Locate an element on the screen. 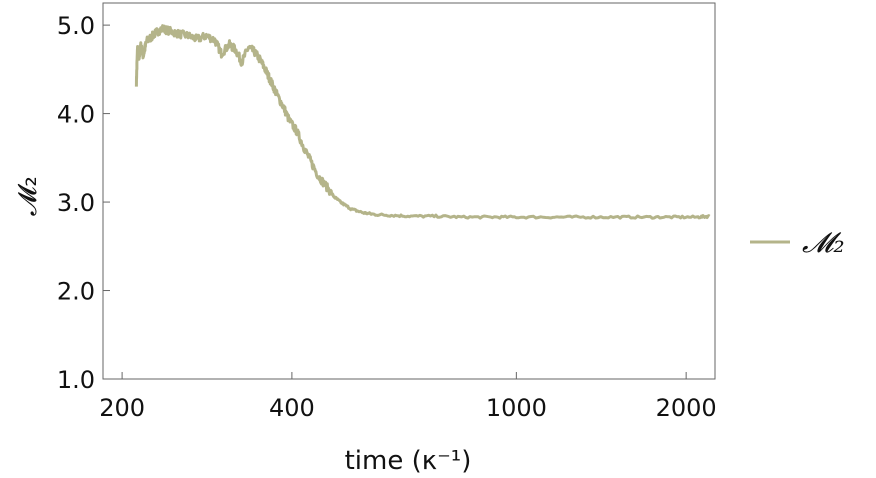  y-tick-label: 5.0 is located at coordinates (76, 26).